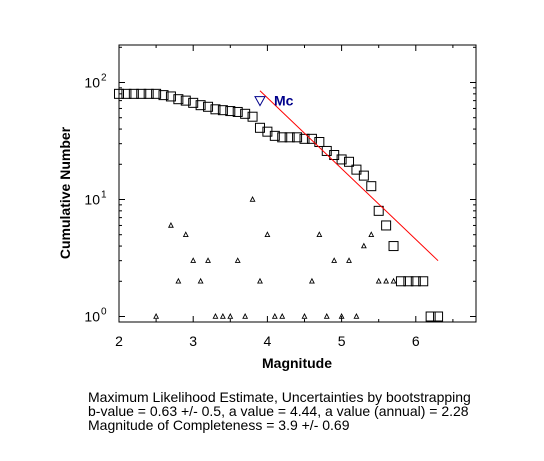  I want to click on mc-group: Mc, so click(274, 101).